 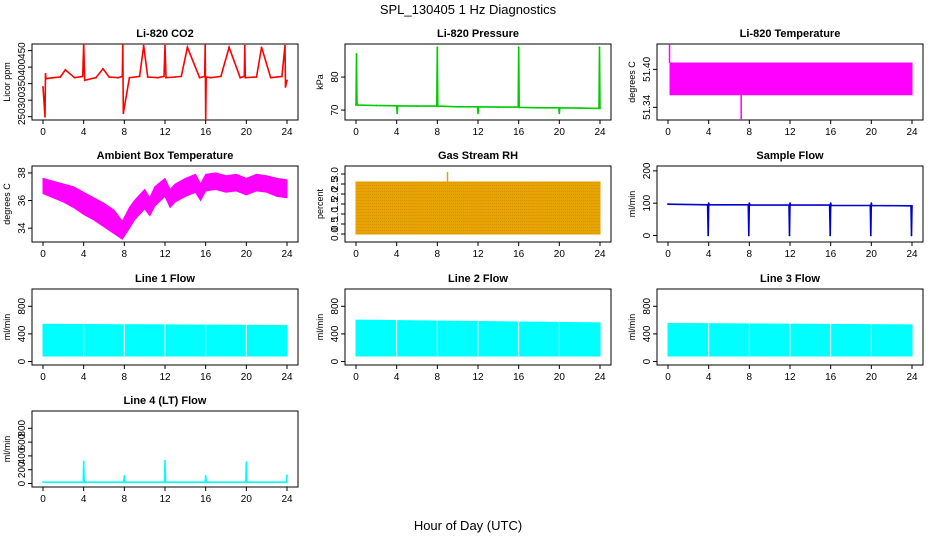 What do you see at coordinates (150, 328) in the screenshot?
I see `panel-7: Line 1 Flow 0 4 8 12 16 20 24 0 400 800 ml/min` at bounding box center [150, 328].